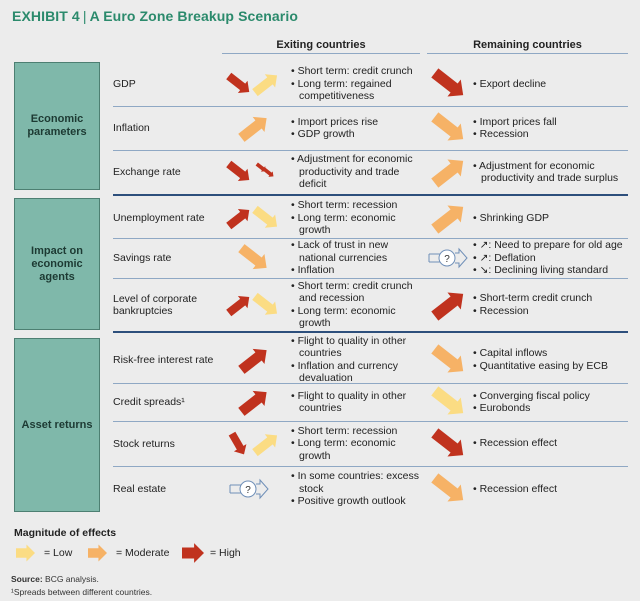 This screenshot has width=640, height=601. I want to click on legend-label: = High, so click(225, 553).